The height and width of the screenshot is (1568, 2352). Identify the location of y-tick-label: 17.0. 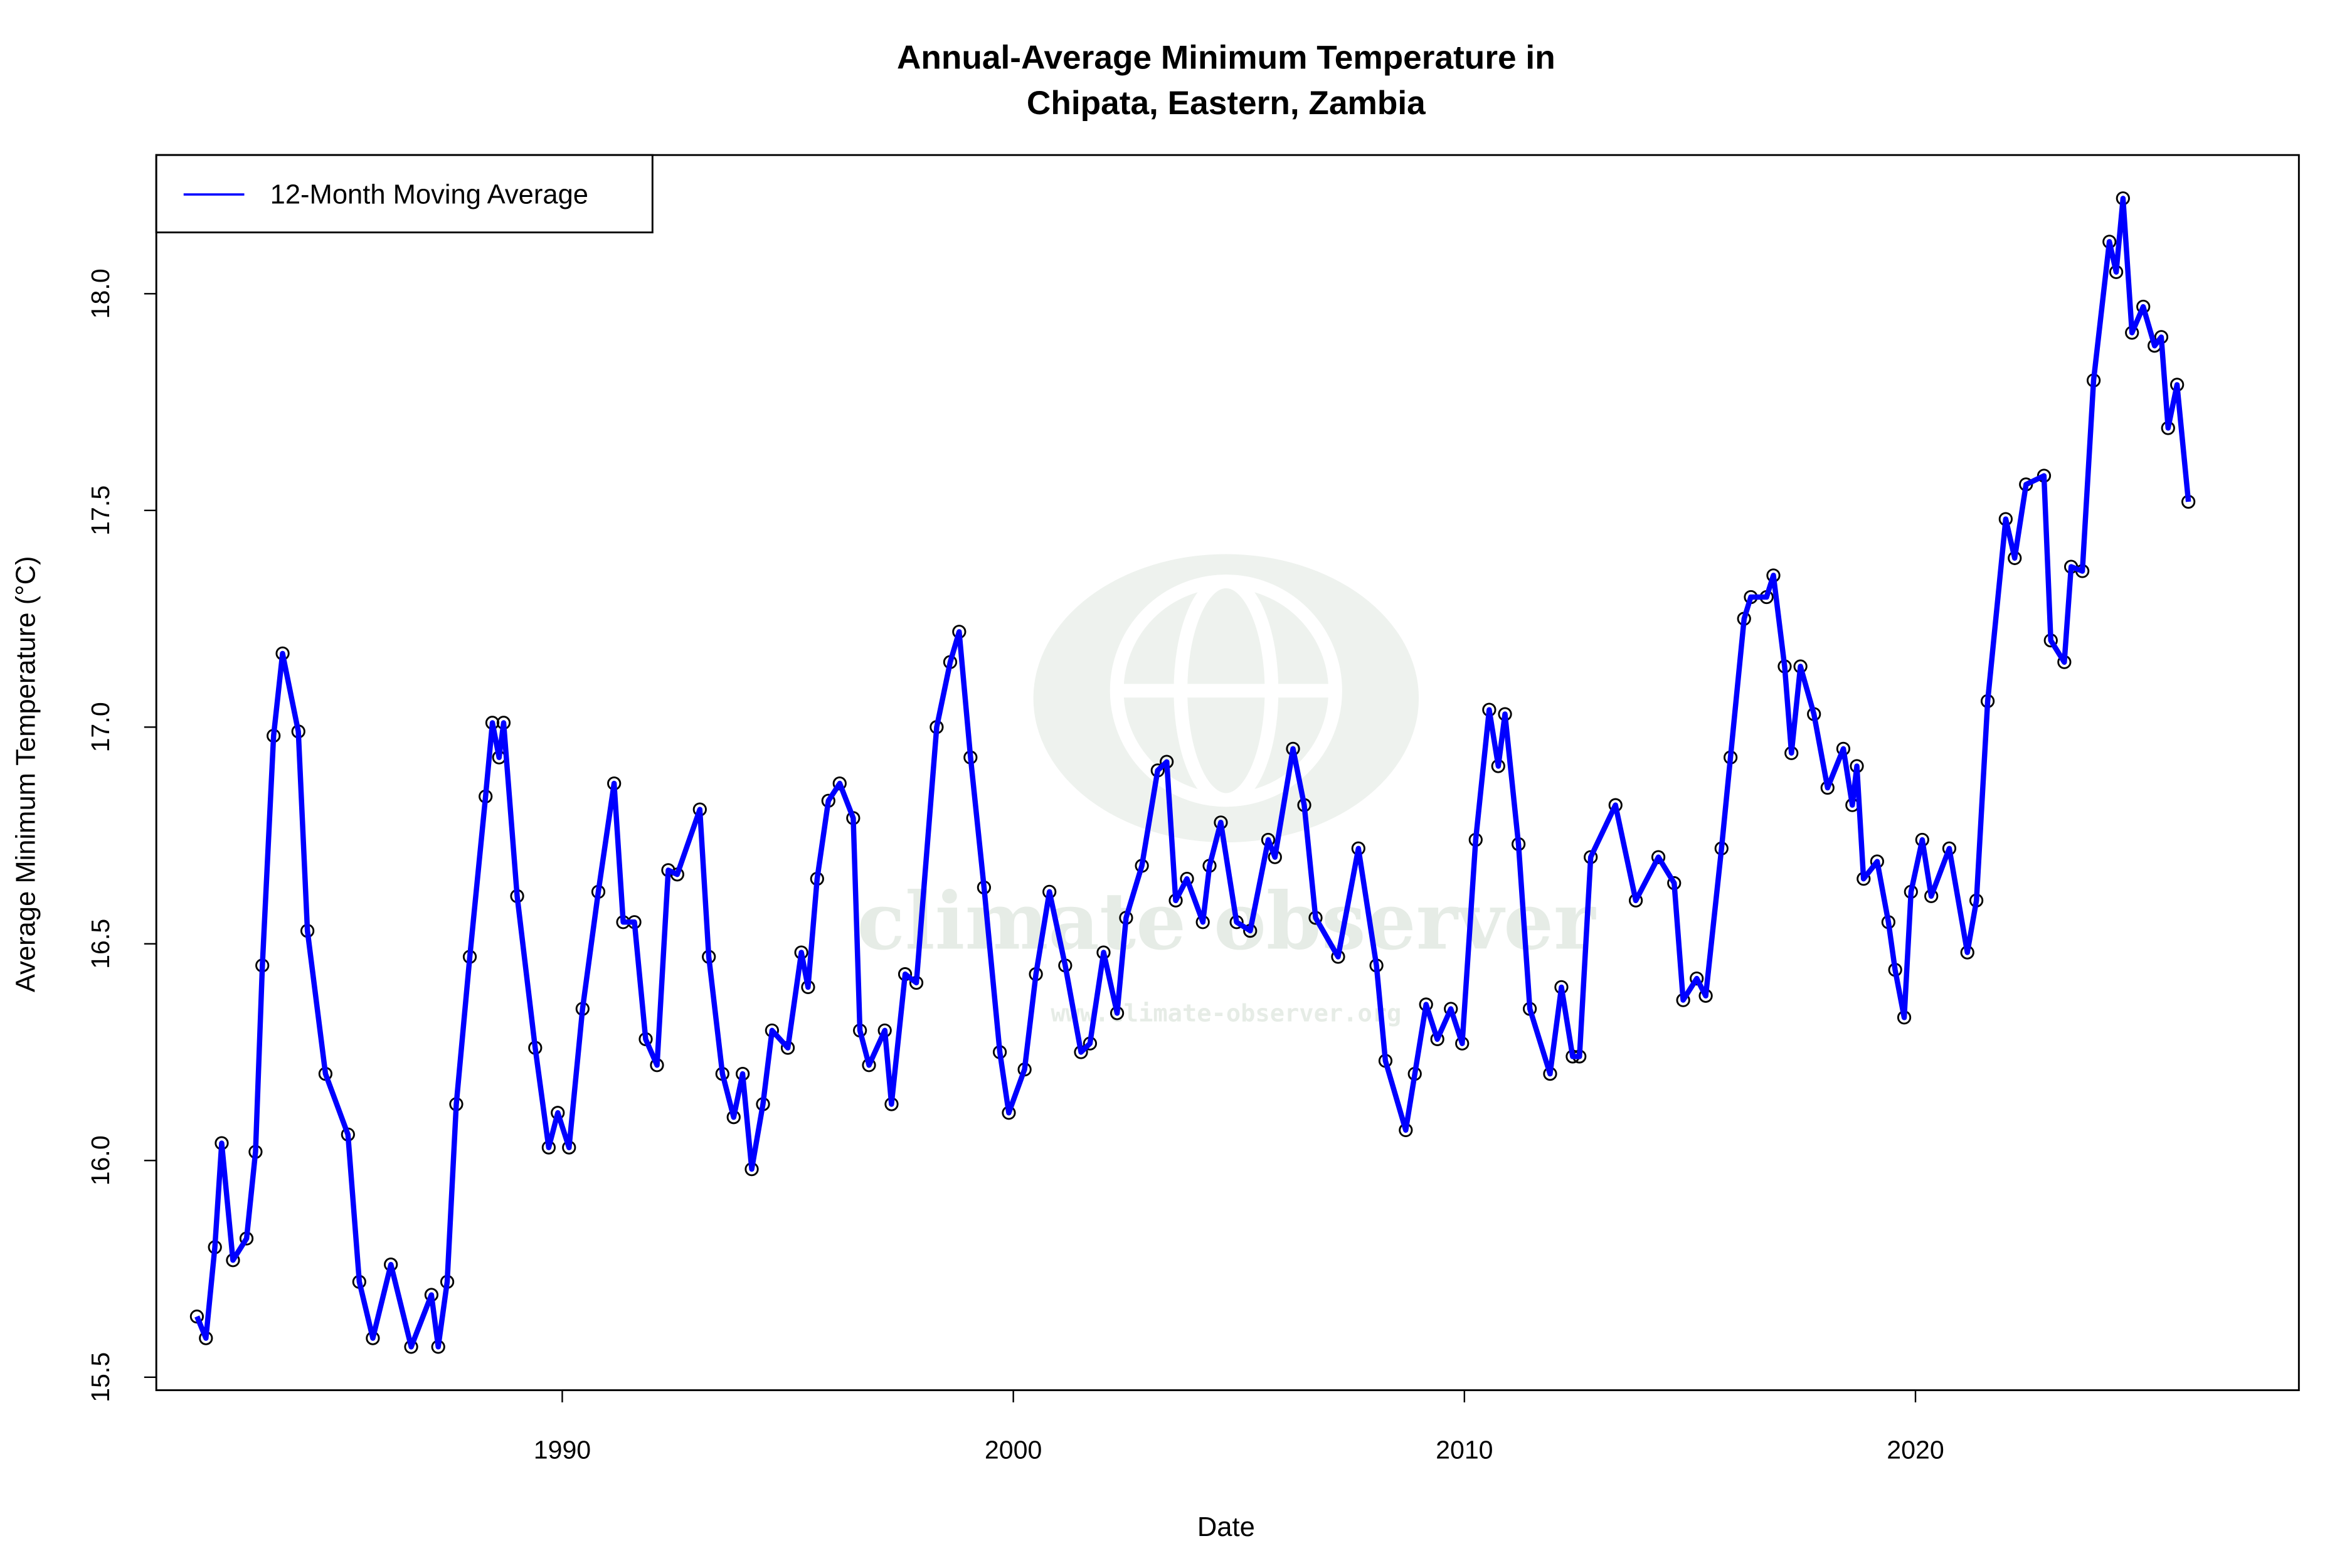
(101, 727).